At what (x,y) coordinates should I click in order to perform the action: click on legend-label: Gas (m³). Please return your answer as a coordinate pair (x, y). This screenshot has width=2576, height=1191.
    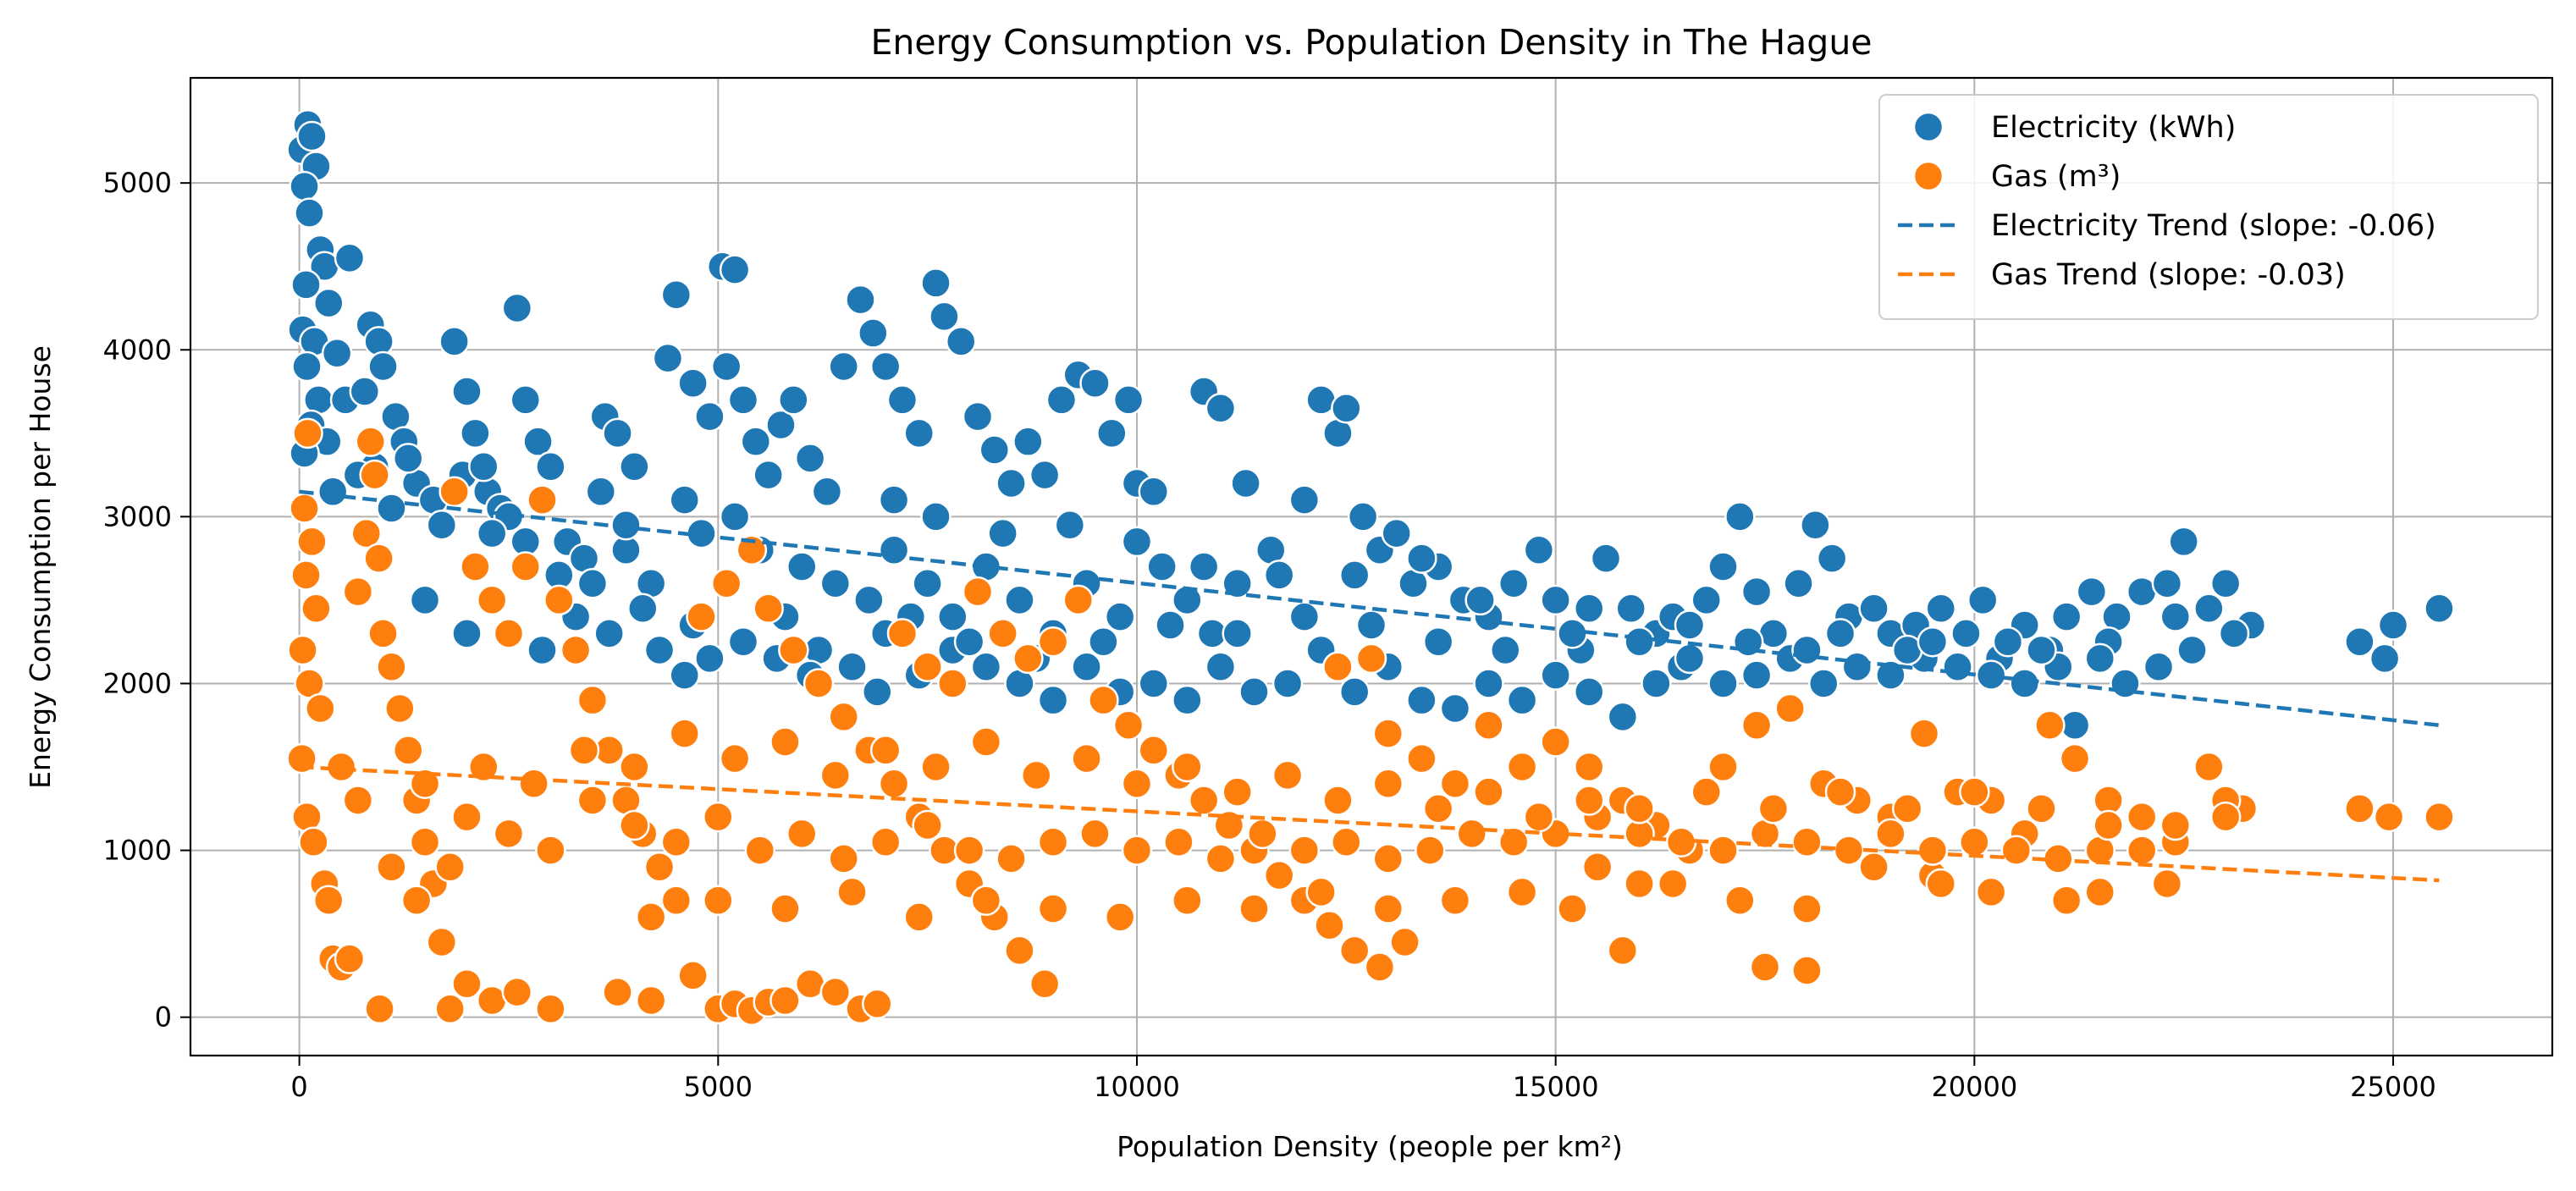
    Looking at the image, I should click on (2056, 177).